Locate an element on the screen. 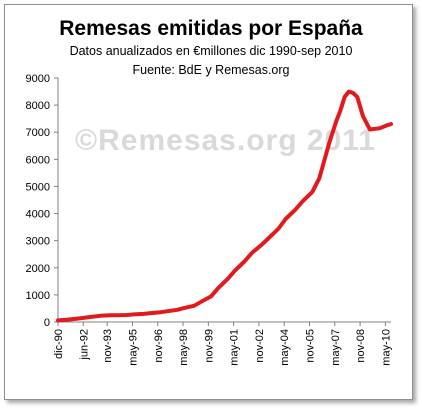 The height and width of the screenshot is (410, 422). y-tick-label: 5000 is located at coordinates (38, 187).